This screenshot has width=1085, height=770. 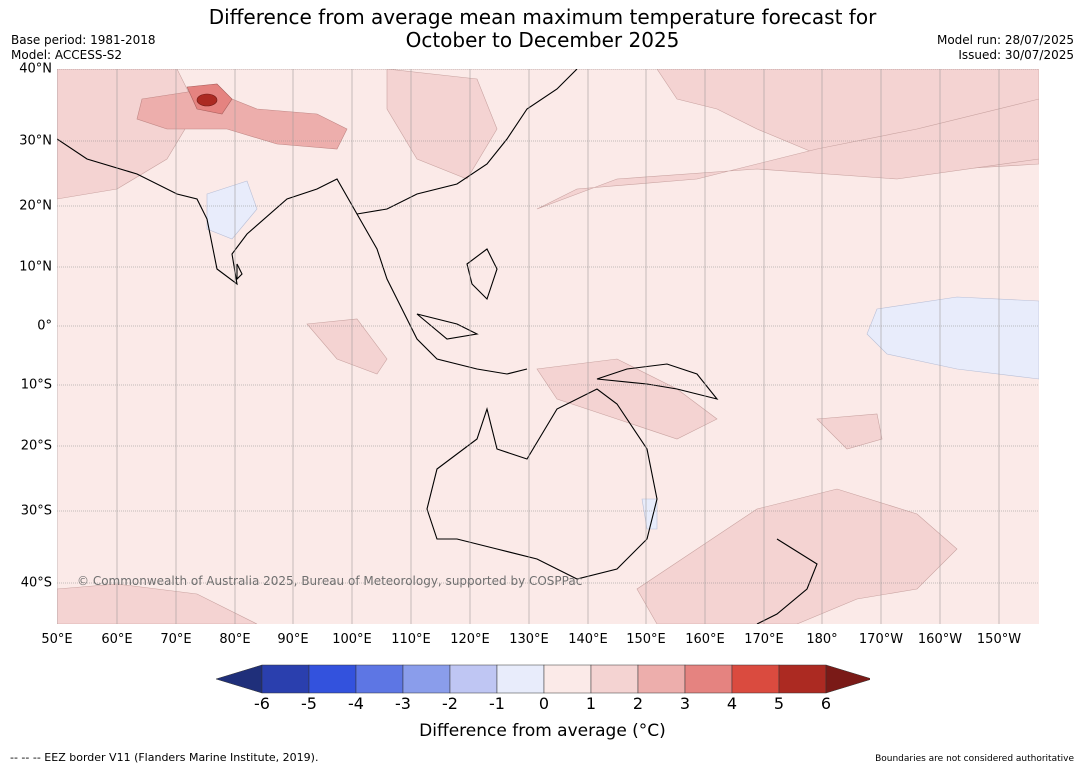 What do you see at coordinates (242, 119) in the screenshot?
I see `anomaly-area-himalaya` at bounding box center [242, 119].